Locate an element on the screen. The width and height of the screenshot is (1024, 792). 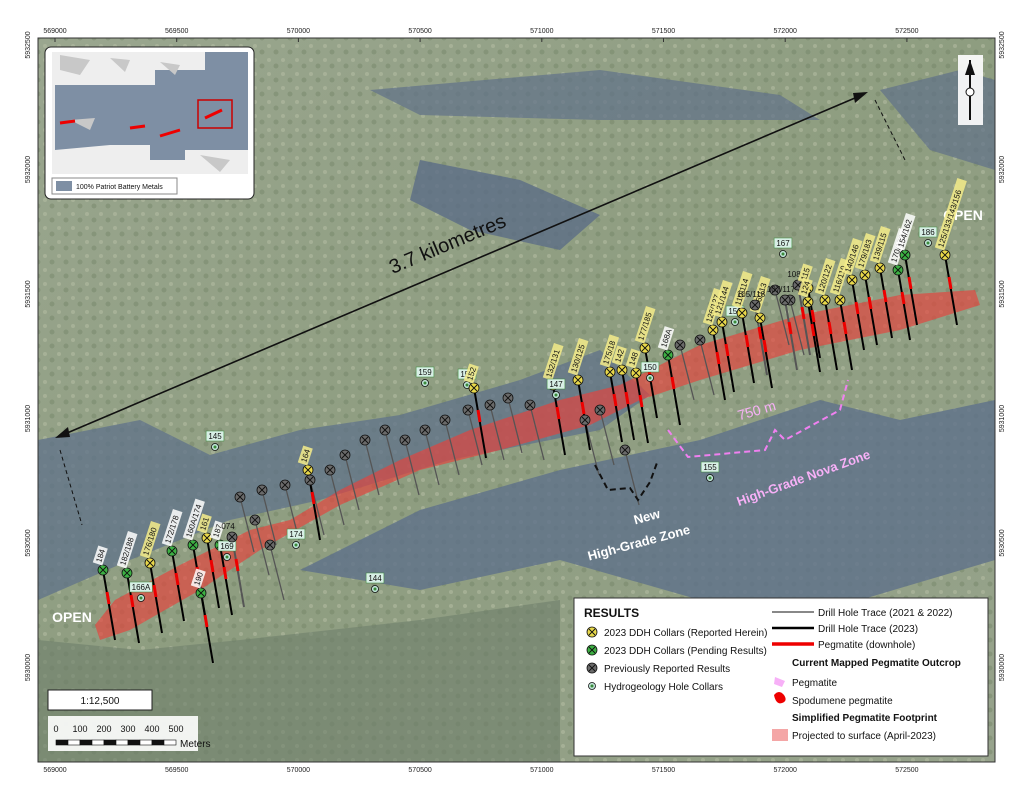
north-arrow is located at coordinates (970, 90).